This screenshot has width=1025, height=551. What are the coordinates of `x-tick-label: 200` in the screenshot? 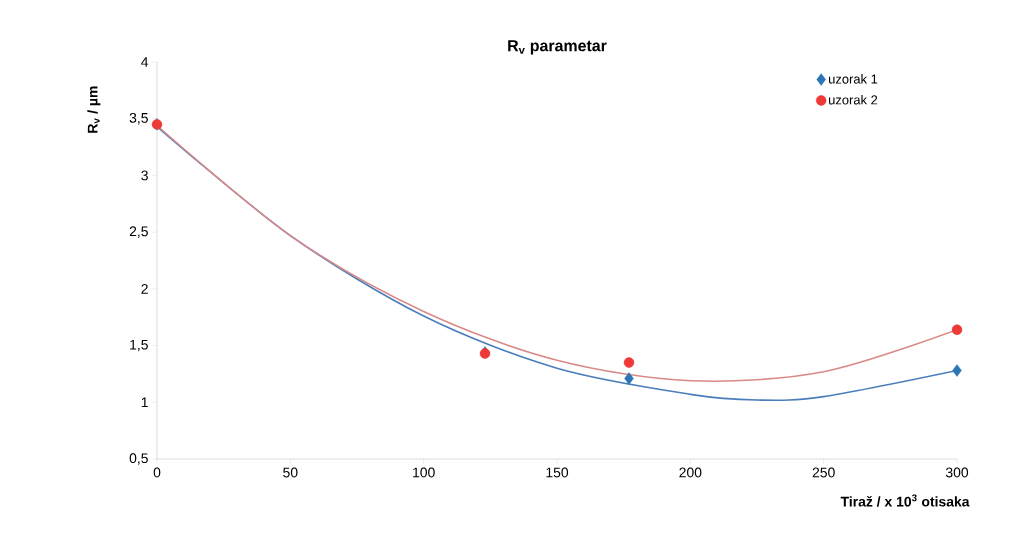 It's located at (690, 472).